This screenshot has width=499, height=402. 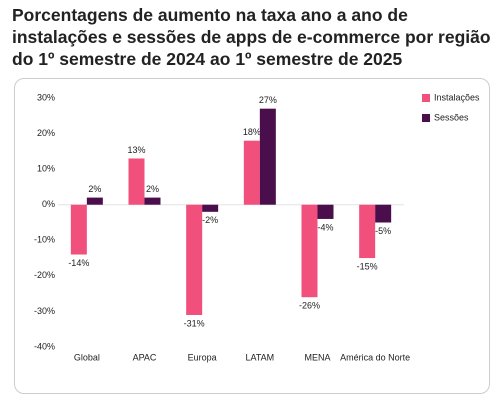 What do you see at coordinates (44, 240) in the screenshot?
I see `y-tick-label: -10%` at bounding box center [44, 240].